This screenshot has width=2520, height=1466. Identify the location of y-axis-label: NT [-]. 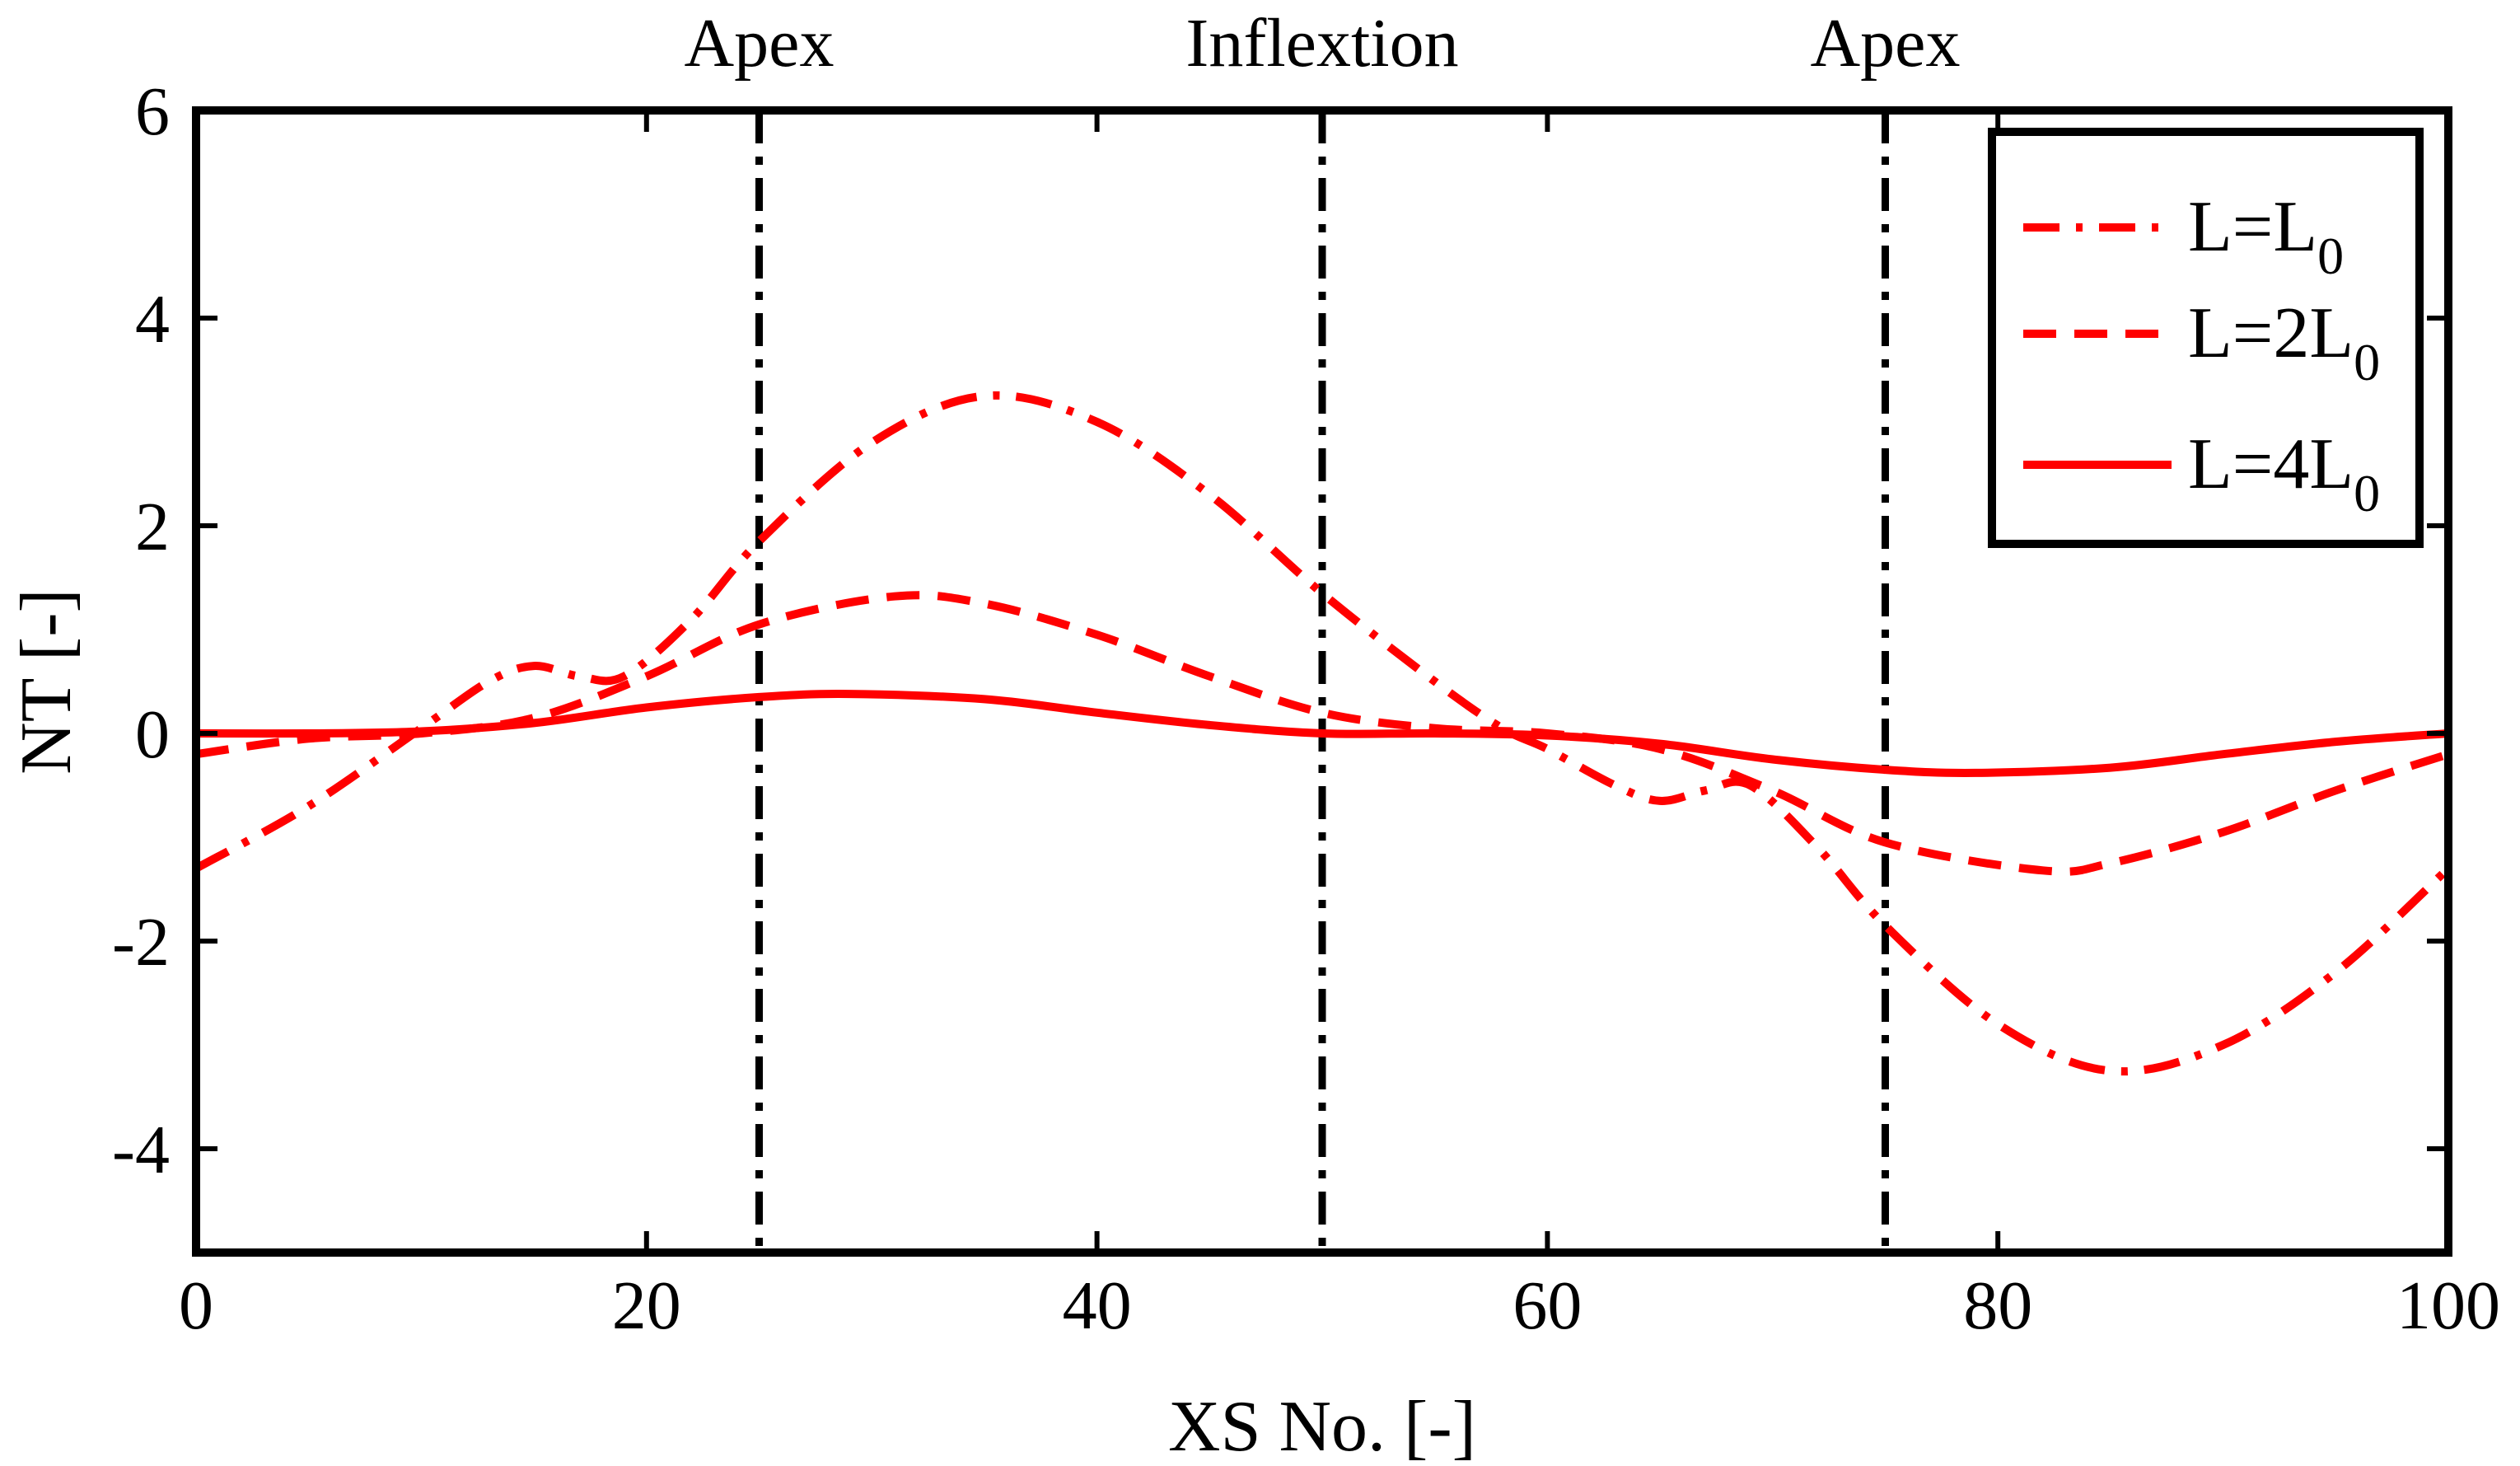
(46, 681).